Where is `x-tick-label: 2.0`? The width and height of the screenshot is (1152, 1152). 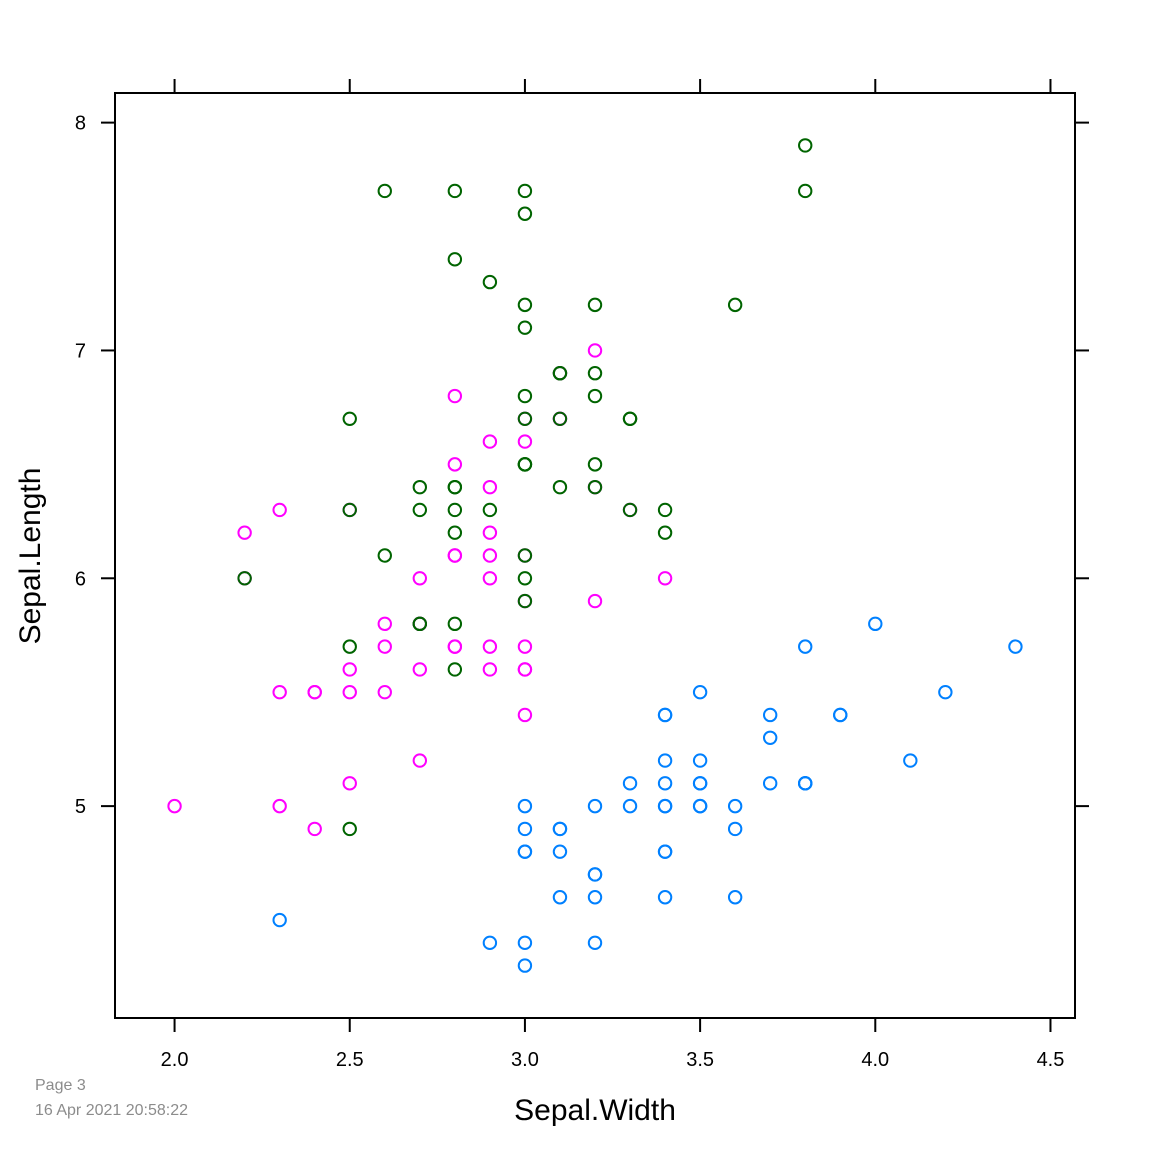
x-tick-label: 2.0 is located at coordinates (175, 1060).